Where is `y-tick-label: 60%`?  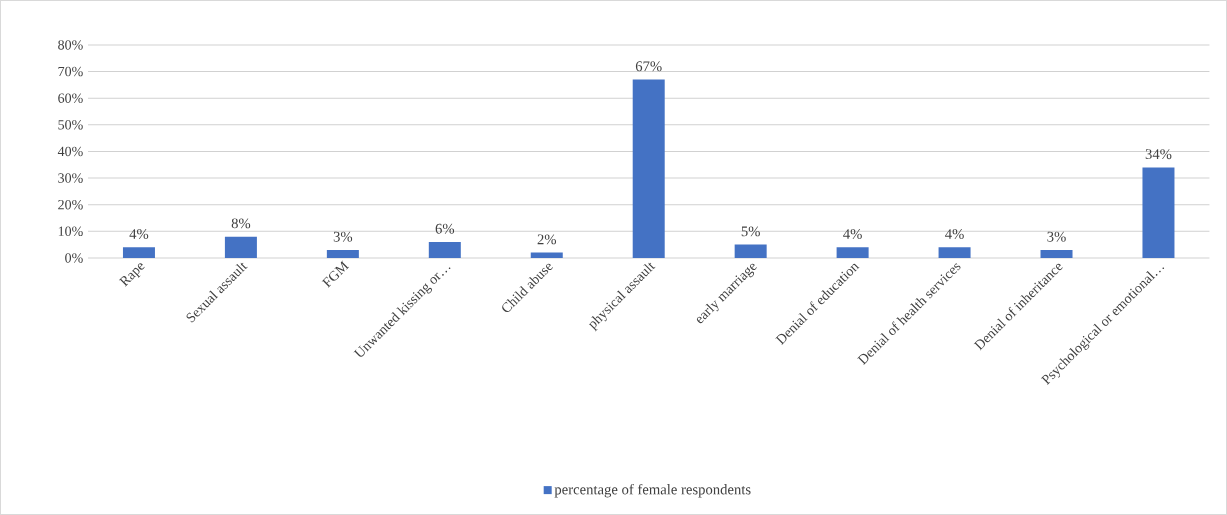
y-tick-label: 60% is located at coordinates (70, 98).